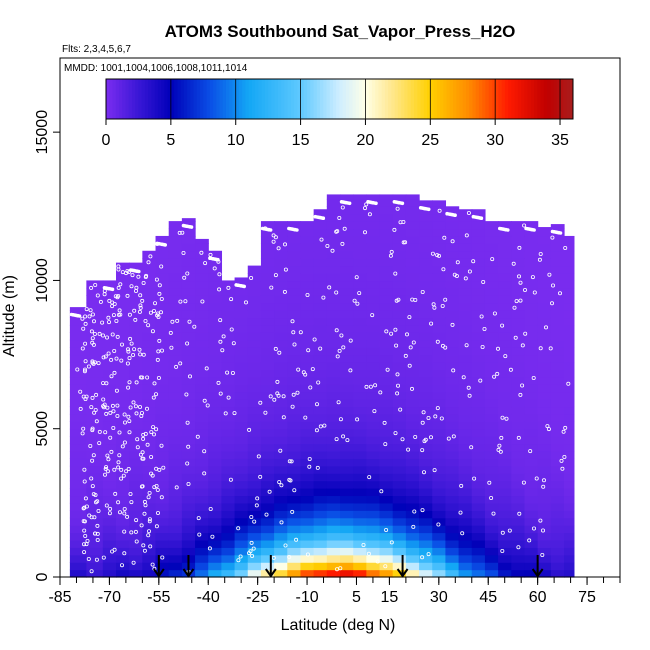  What do you see at coordinates (390, 597) in the screenshot?
I see `x-tick-label: 15` at bounding box center [390, 597].